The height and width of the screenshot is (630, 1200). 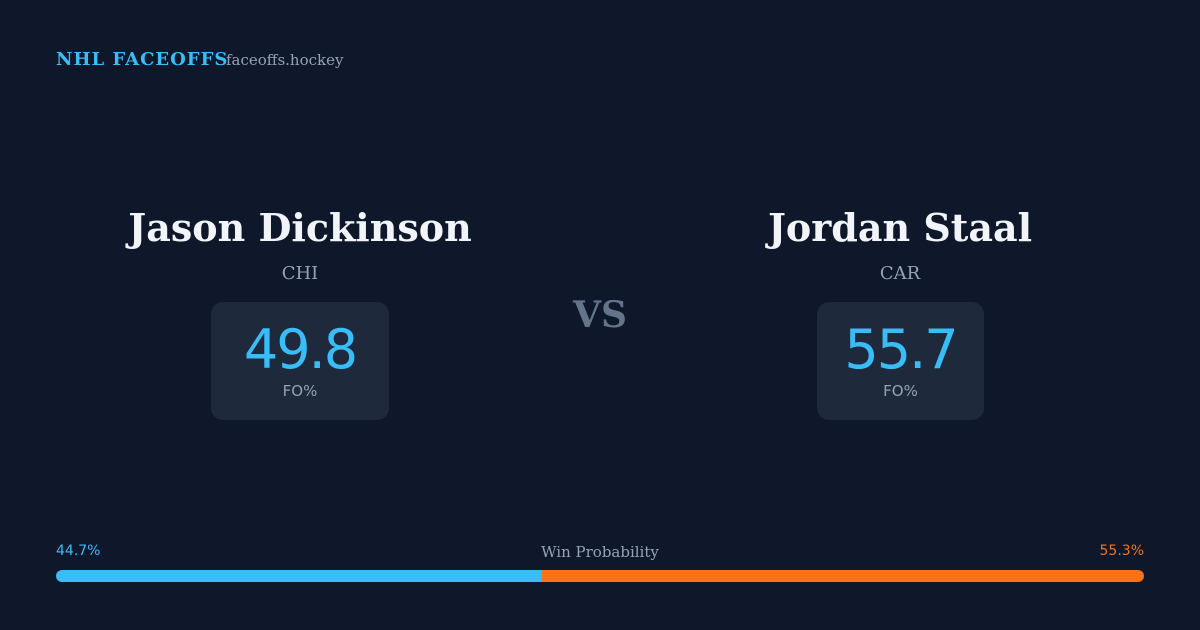 What do you see at coordinates (300, 273) in the screenshot?
I see `player-team: CHI` at bounding box center [300, 273].